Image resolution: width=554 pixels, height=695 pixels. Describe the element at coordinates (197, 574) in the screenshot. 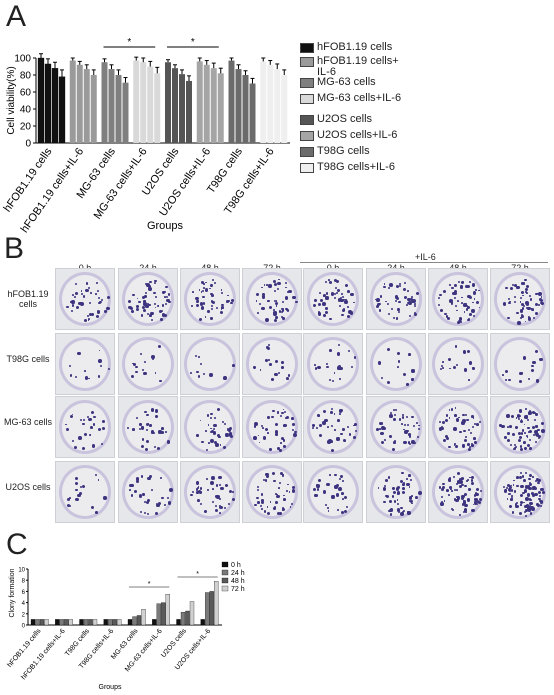

I see `significance-star: *` at that location.